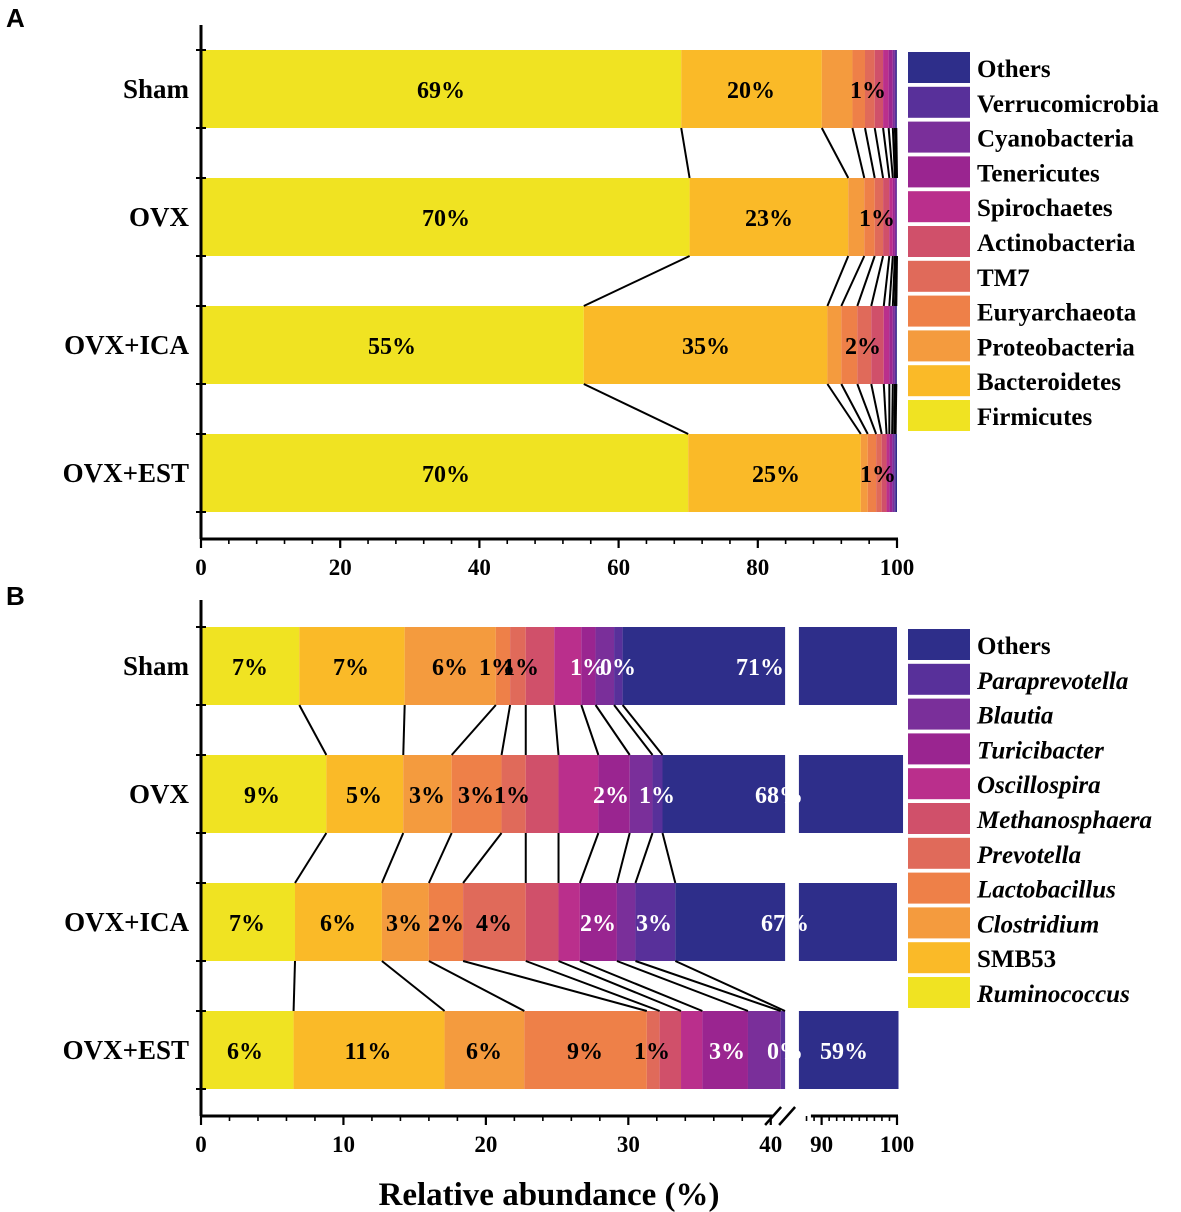 The width and height of the screenshot is (1181, 1212). What do you see at coordinates (864, 473) in the screenshot?
I see `bar-segment-proteobacteria-ovx-est` at bounding box center [864, 473].